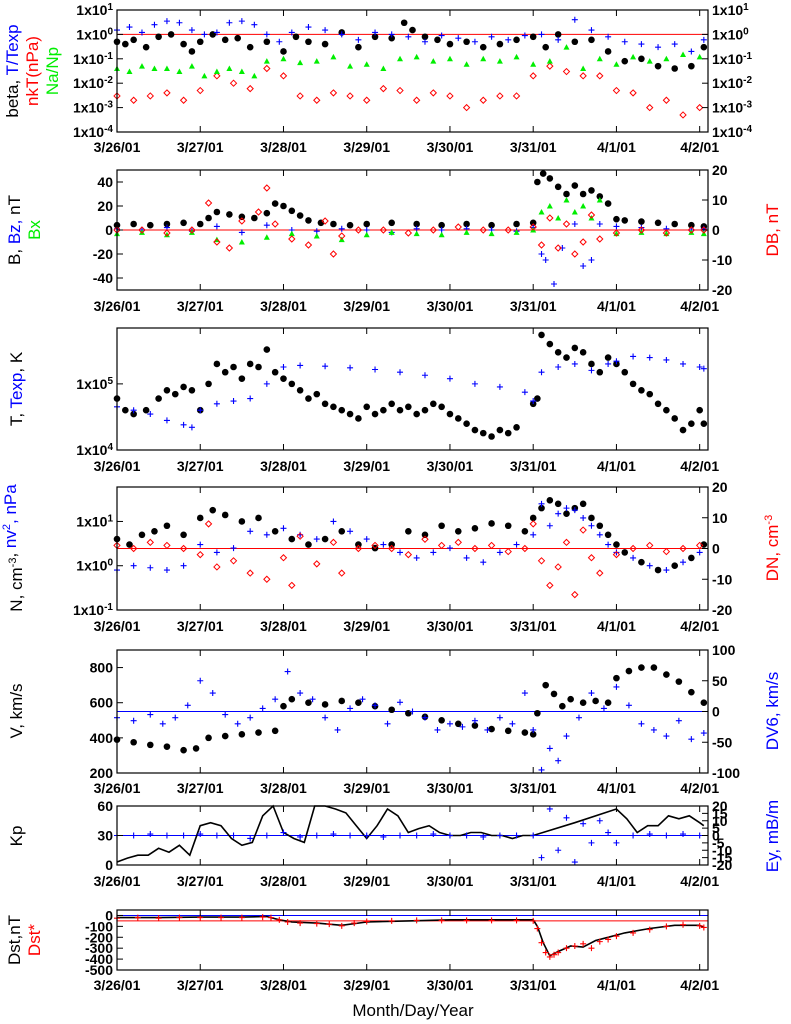 This screenshot has height=1024, width=791. Describe the element at coordinates (730, 34) in the screenshot. I see `y-right-tick-label: 1x100` at that location.